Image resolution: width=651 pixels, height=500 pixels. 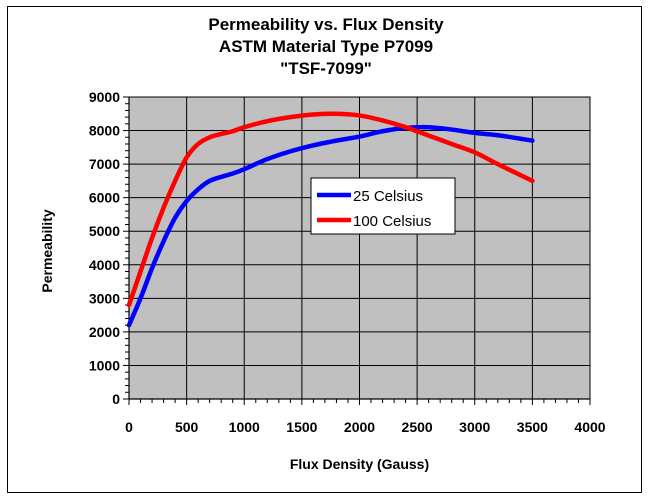 What do you see at coordinates (104, 332) in the screenshot?
I see `y-tick-label: 2000` at bounding box center [104, 332].